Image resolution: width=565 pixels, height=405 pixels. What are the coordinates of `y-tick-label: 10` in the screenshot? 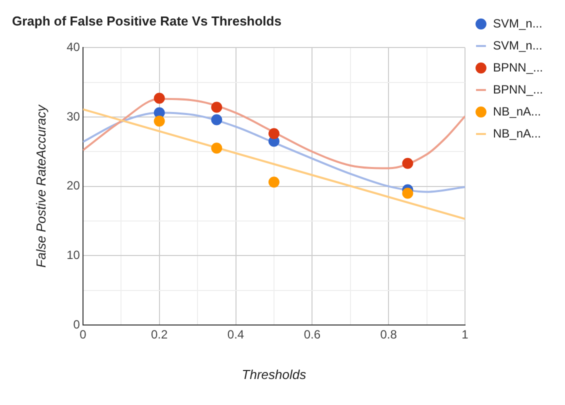 It's located at (73, 255).